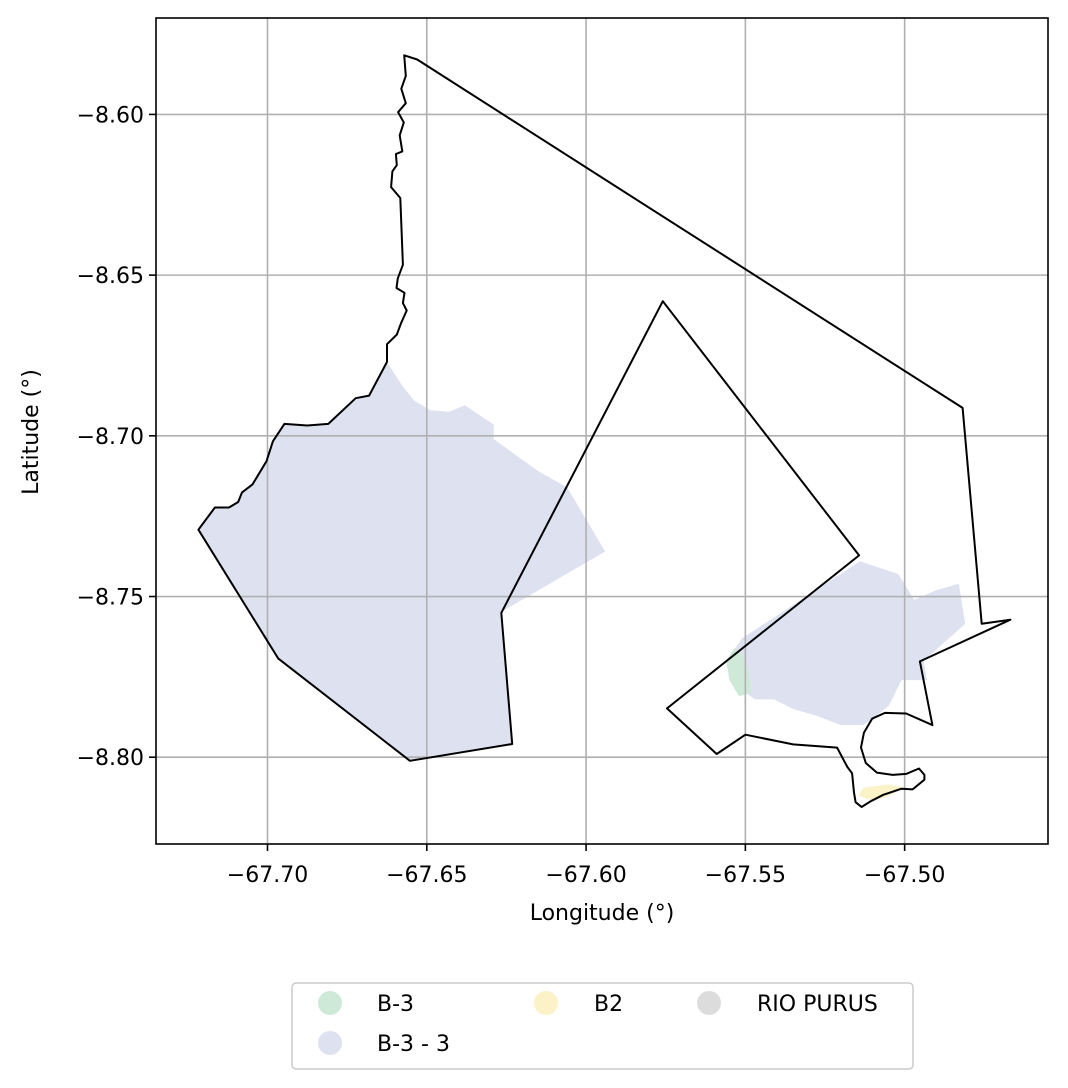 This screenshot has width=1068, height=1088. What do you see at coordinates (110, 437) in the screenshot?
I see `y-tick-label: −8.70` at bounding box center [110, 437].